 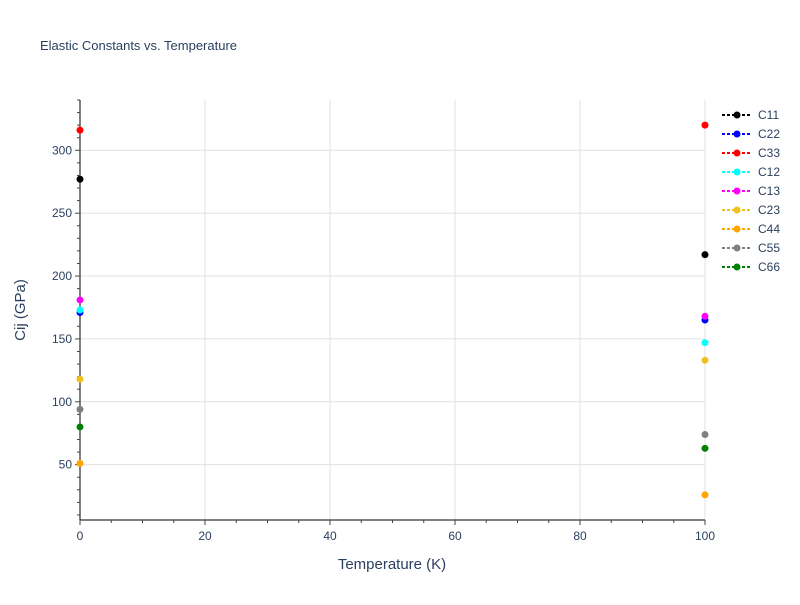 What do you see at coordinates (330, 536) in the screenshot?
I see `x-tick-label: 40` at bounding box center [330, 536].